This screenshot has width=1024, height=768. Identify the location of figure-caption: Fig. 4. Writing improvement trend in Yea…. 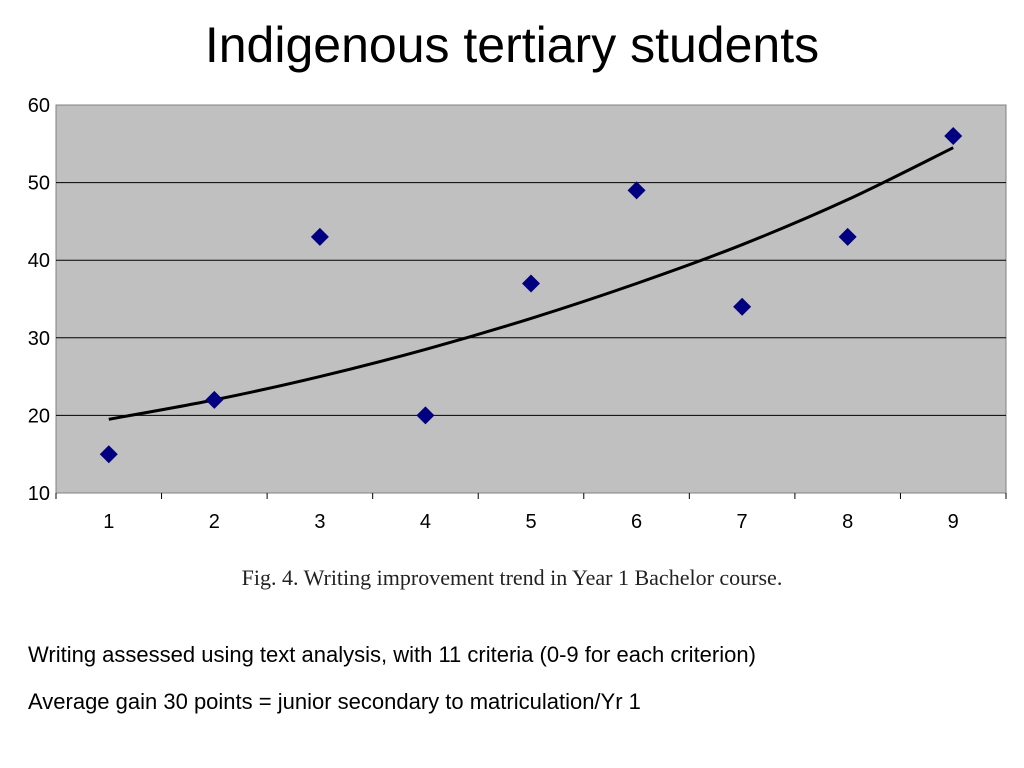
(512, 577).